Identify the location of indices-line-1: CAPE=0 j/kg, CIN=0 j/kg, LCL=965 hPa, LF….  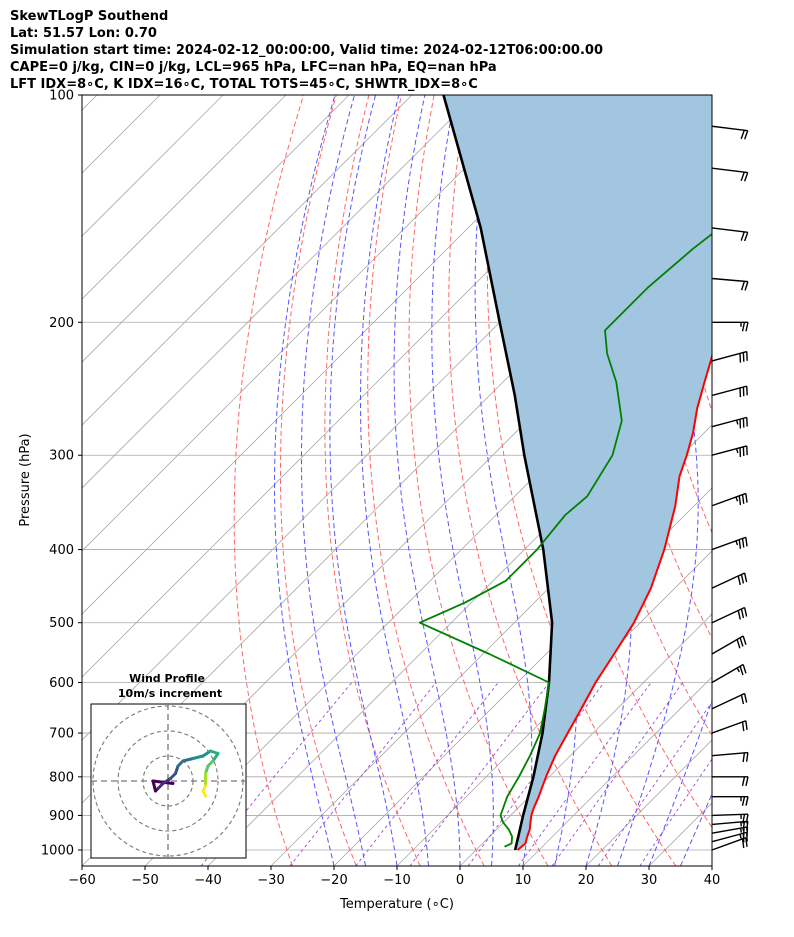
(253, 67).